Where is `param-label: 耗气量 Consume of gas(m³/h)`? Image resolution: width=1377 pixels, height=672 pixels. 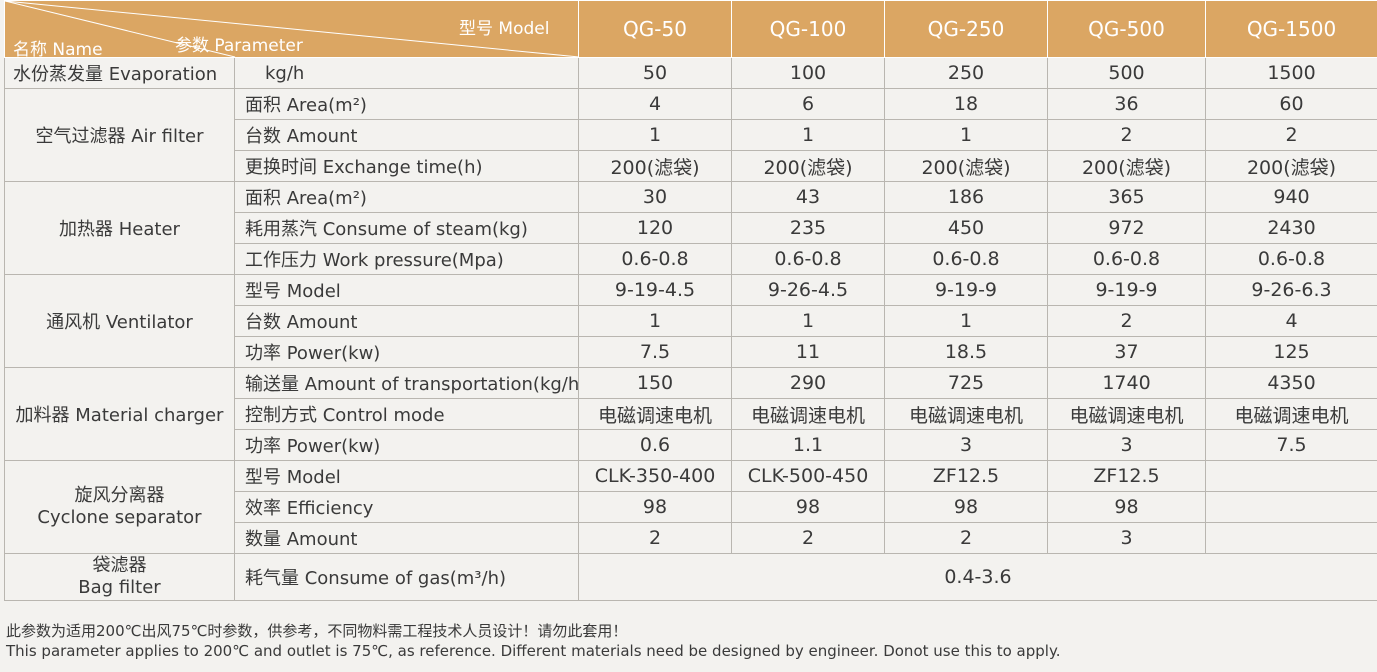 param-label: 耗气量 Consume of gas(m³/h) is located at coordinates (406, 577).